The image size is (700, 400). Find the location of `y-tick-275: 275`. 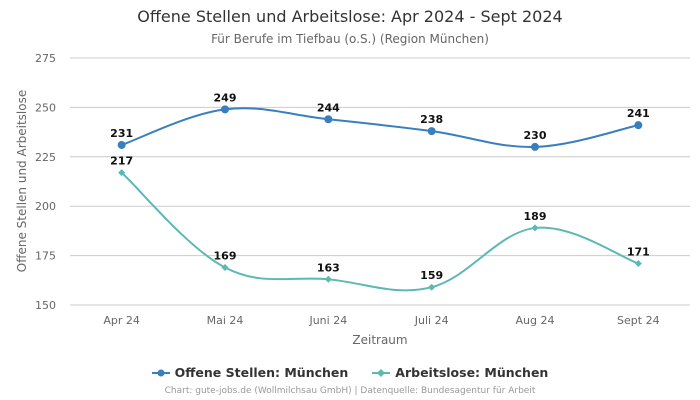

y-tick-275: 275 is located at coordinates (45, 58).